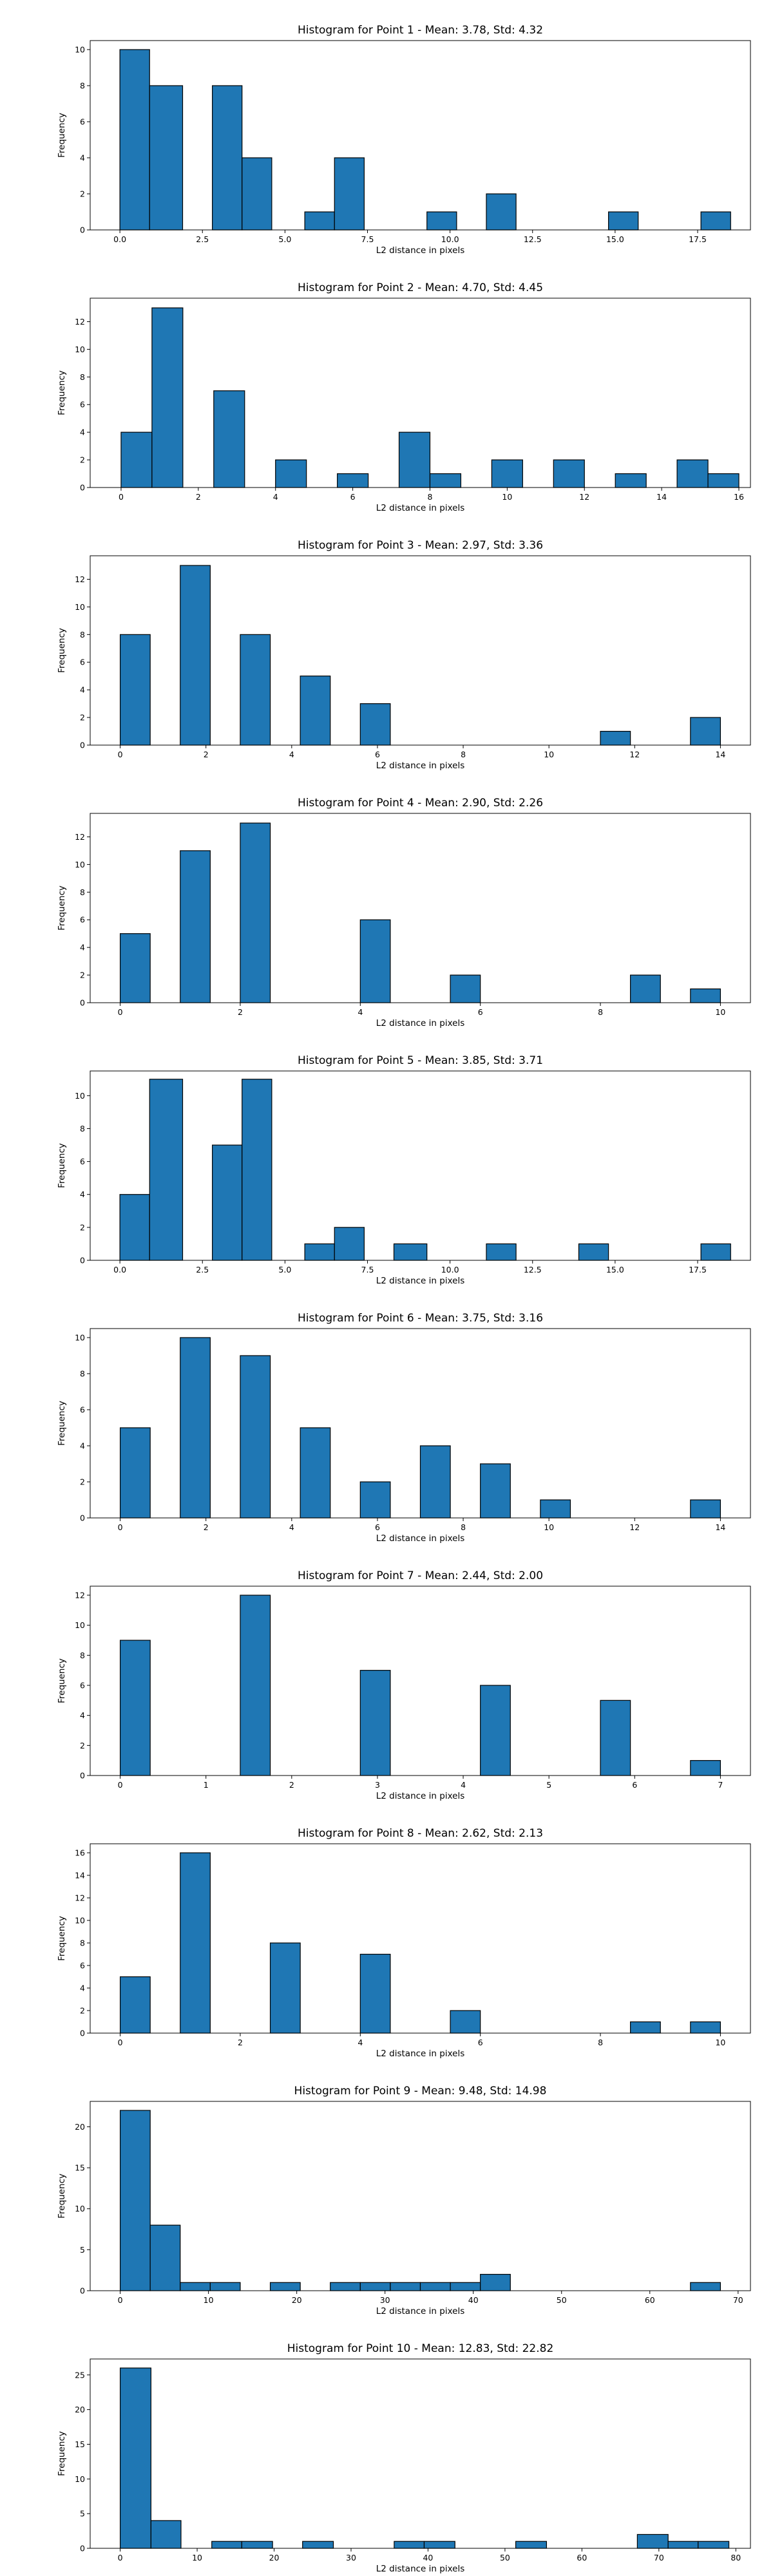 Image resolution: width=773 pixels, height=2576 pixels. Describe the element at coordinates (562, 2300) in the screenshot. I see `x-tick-label: 50` at that location.